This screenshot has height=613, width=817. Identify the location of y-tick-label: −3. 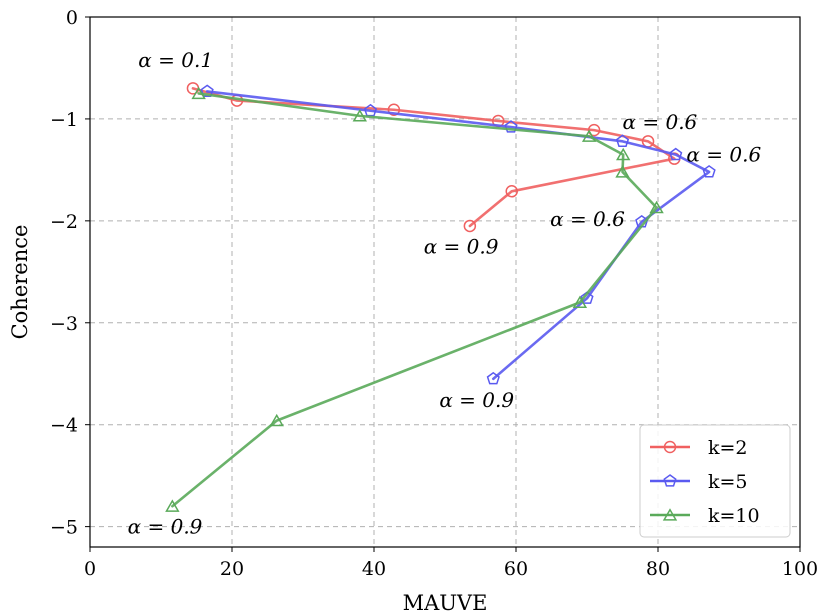
(64, 324).